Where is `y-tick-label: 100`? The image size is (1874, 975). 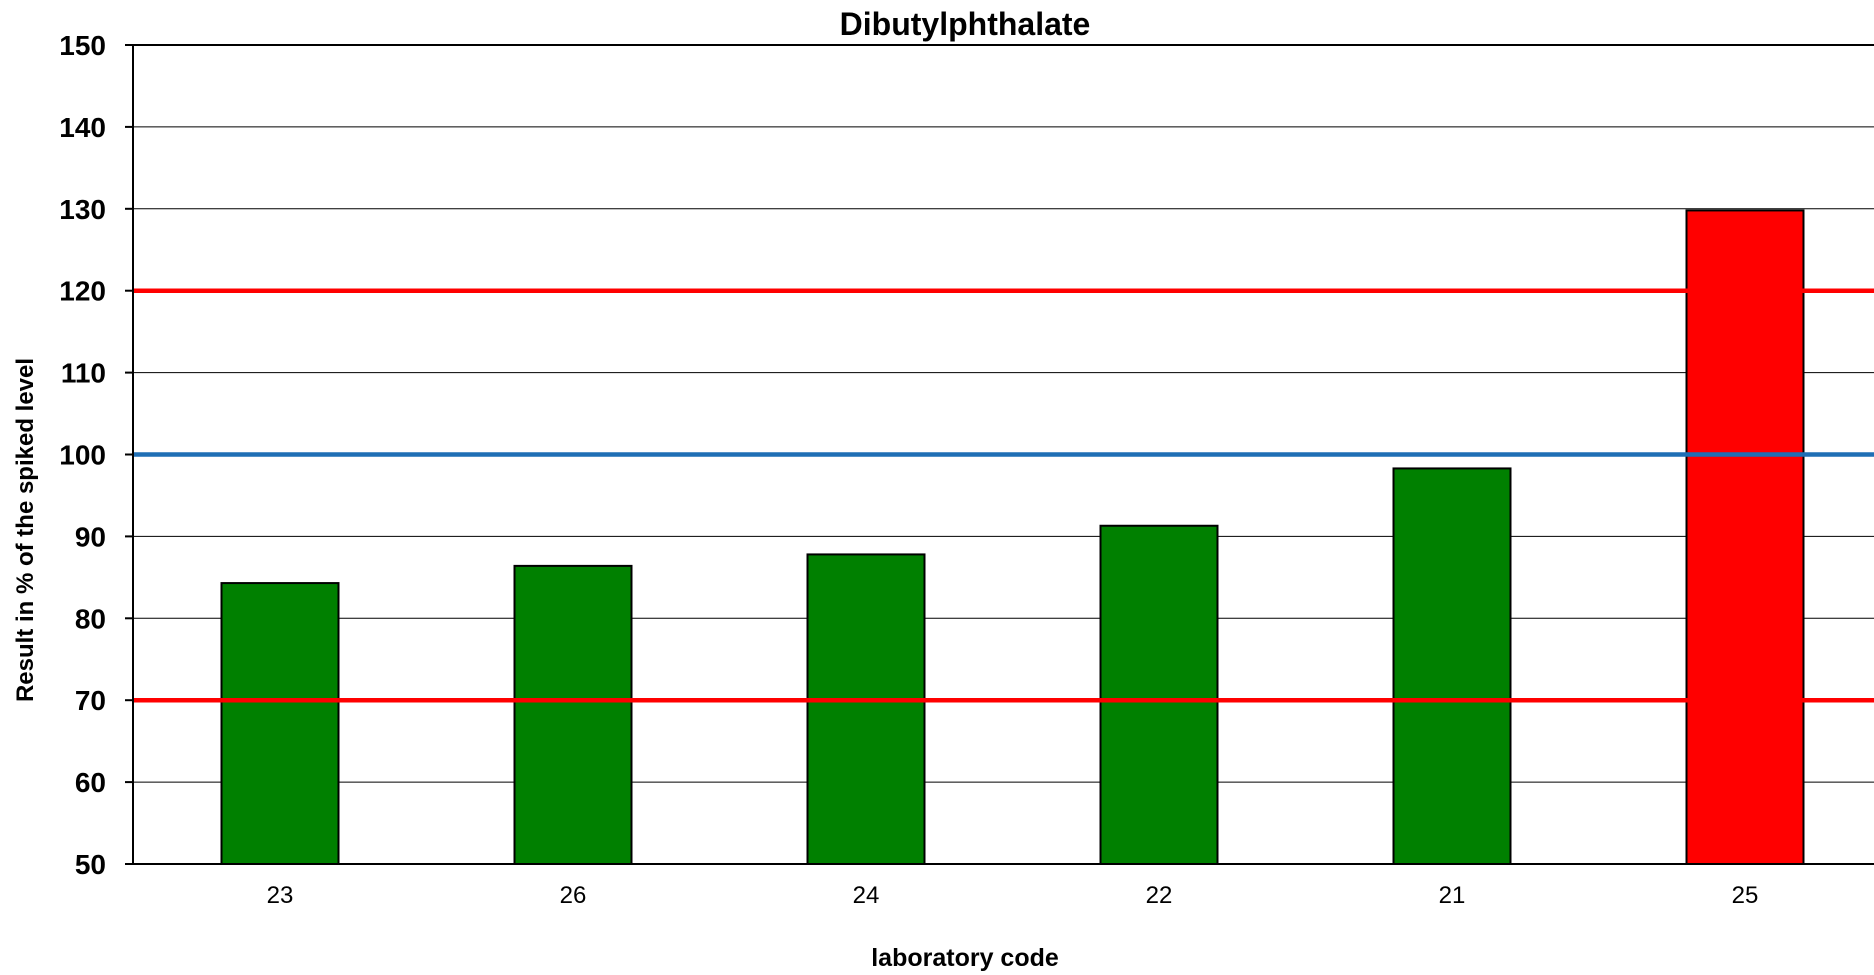 y-tick-label: 100 is located at coordinates (82, 455).